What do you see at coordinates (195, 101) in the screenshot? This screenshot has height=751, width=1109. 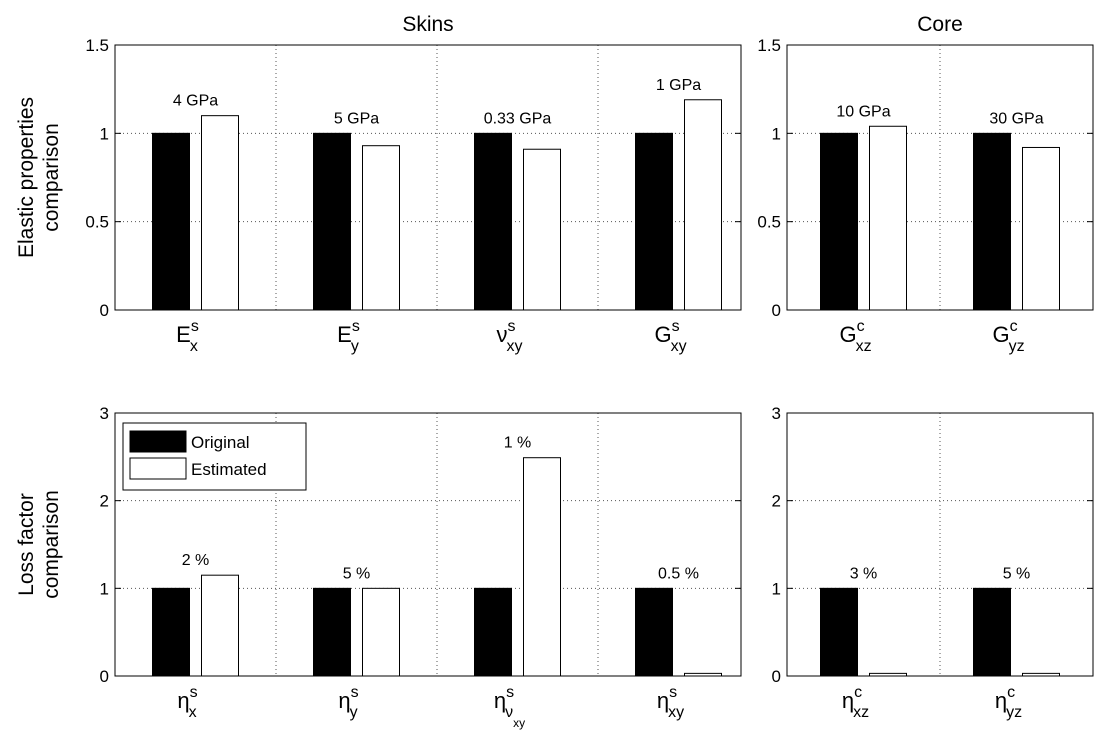 I see `value-annotation: 4 GPa` at bounding box center [195, 101].